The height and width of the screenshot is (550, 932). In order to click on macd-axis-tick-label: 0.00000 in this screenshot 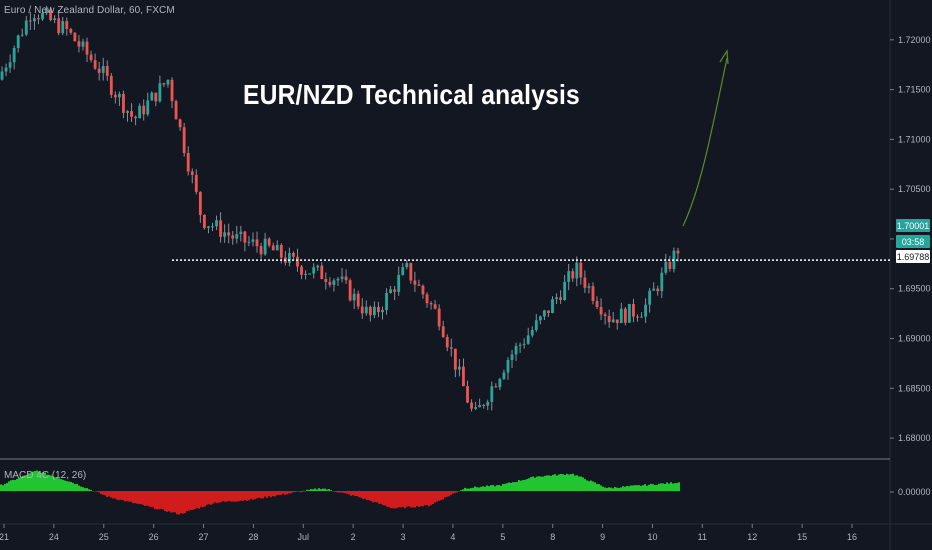, I will do `click(914, 492)`.